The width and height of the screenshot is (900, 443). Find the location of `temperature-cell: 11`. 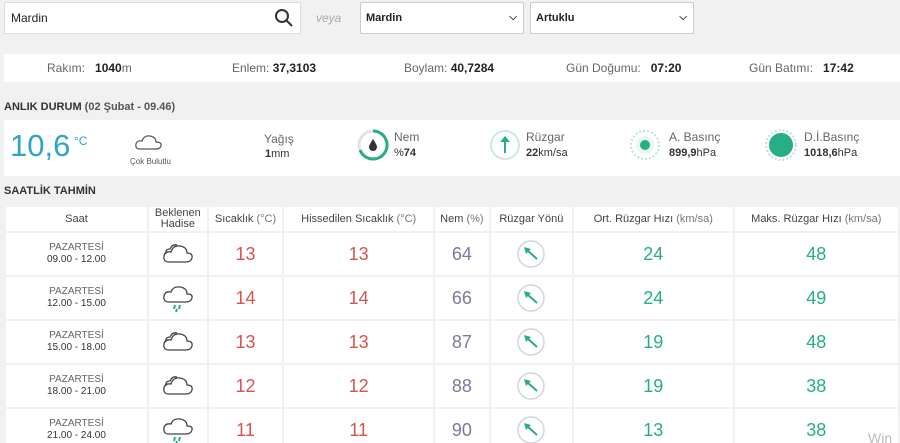

temperature-cell: 11 is located at coordinates (245, 426).